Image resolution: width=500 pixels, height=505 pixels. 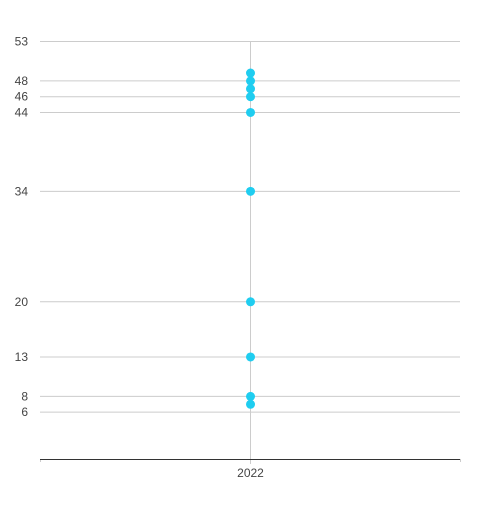 I want to click on y-tick-label: 8, so click(x=24, y=396).